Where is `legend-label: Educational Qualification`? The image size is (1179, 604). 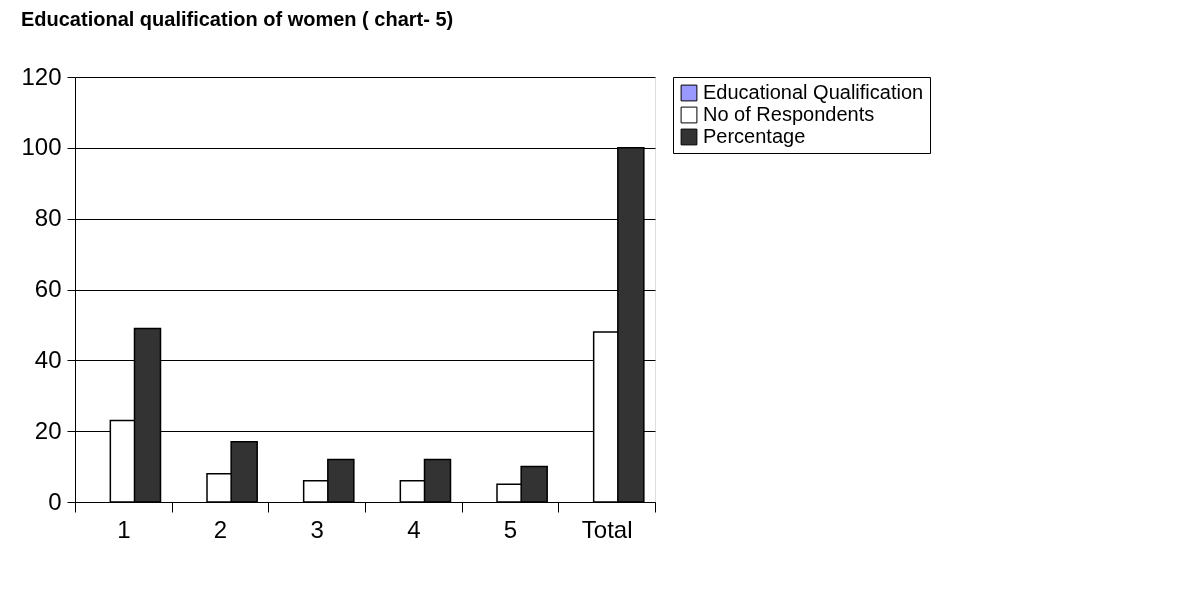 legend-label: Educational Qualification is located at coordinates (813, 92).